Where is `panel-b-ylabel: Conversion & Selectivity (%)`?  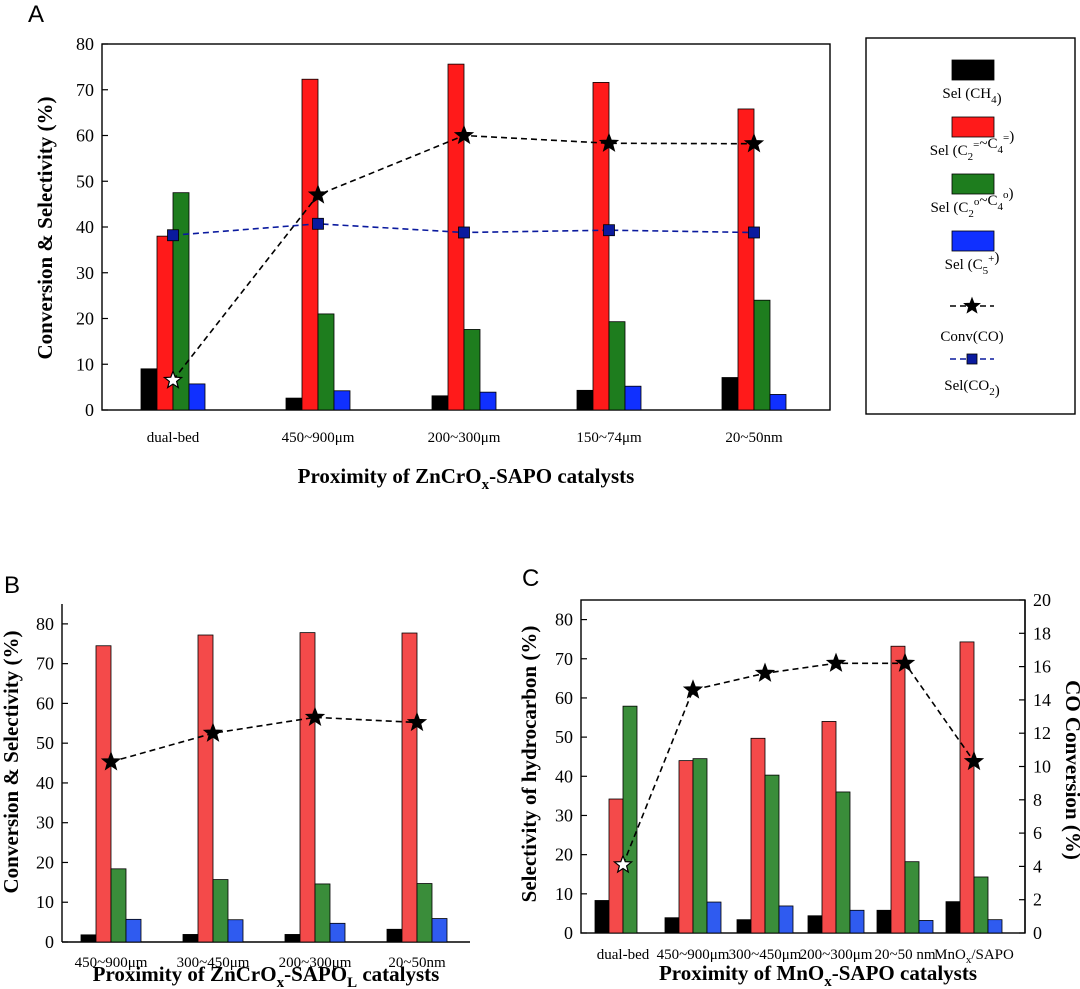
panel-b-ylabel: Conversion & Selectivity (%) is located at coordinates (11, 761).